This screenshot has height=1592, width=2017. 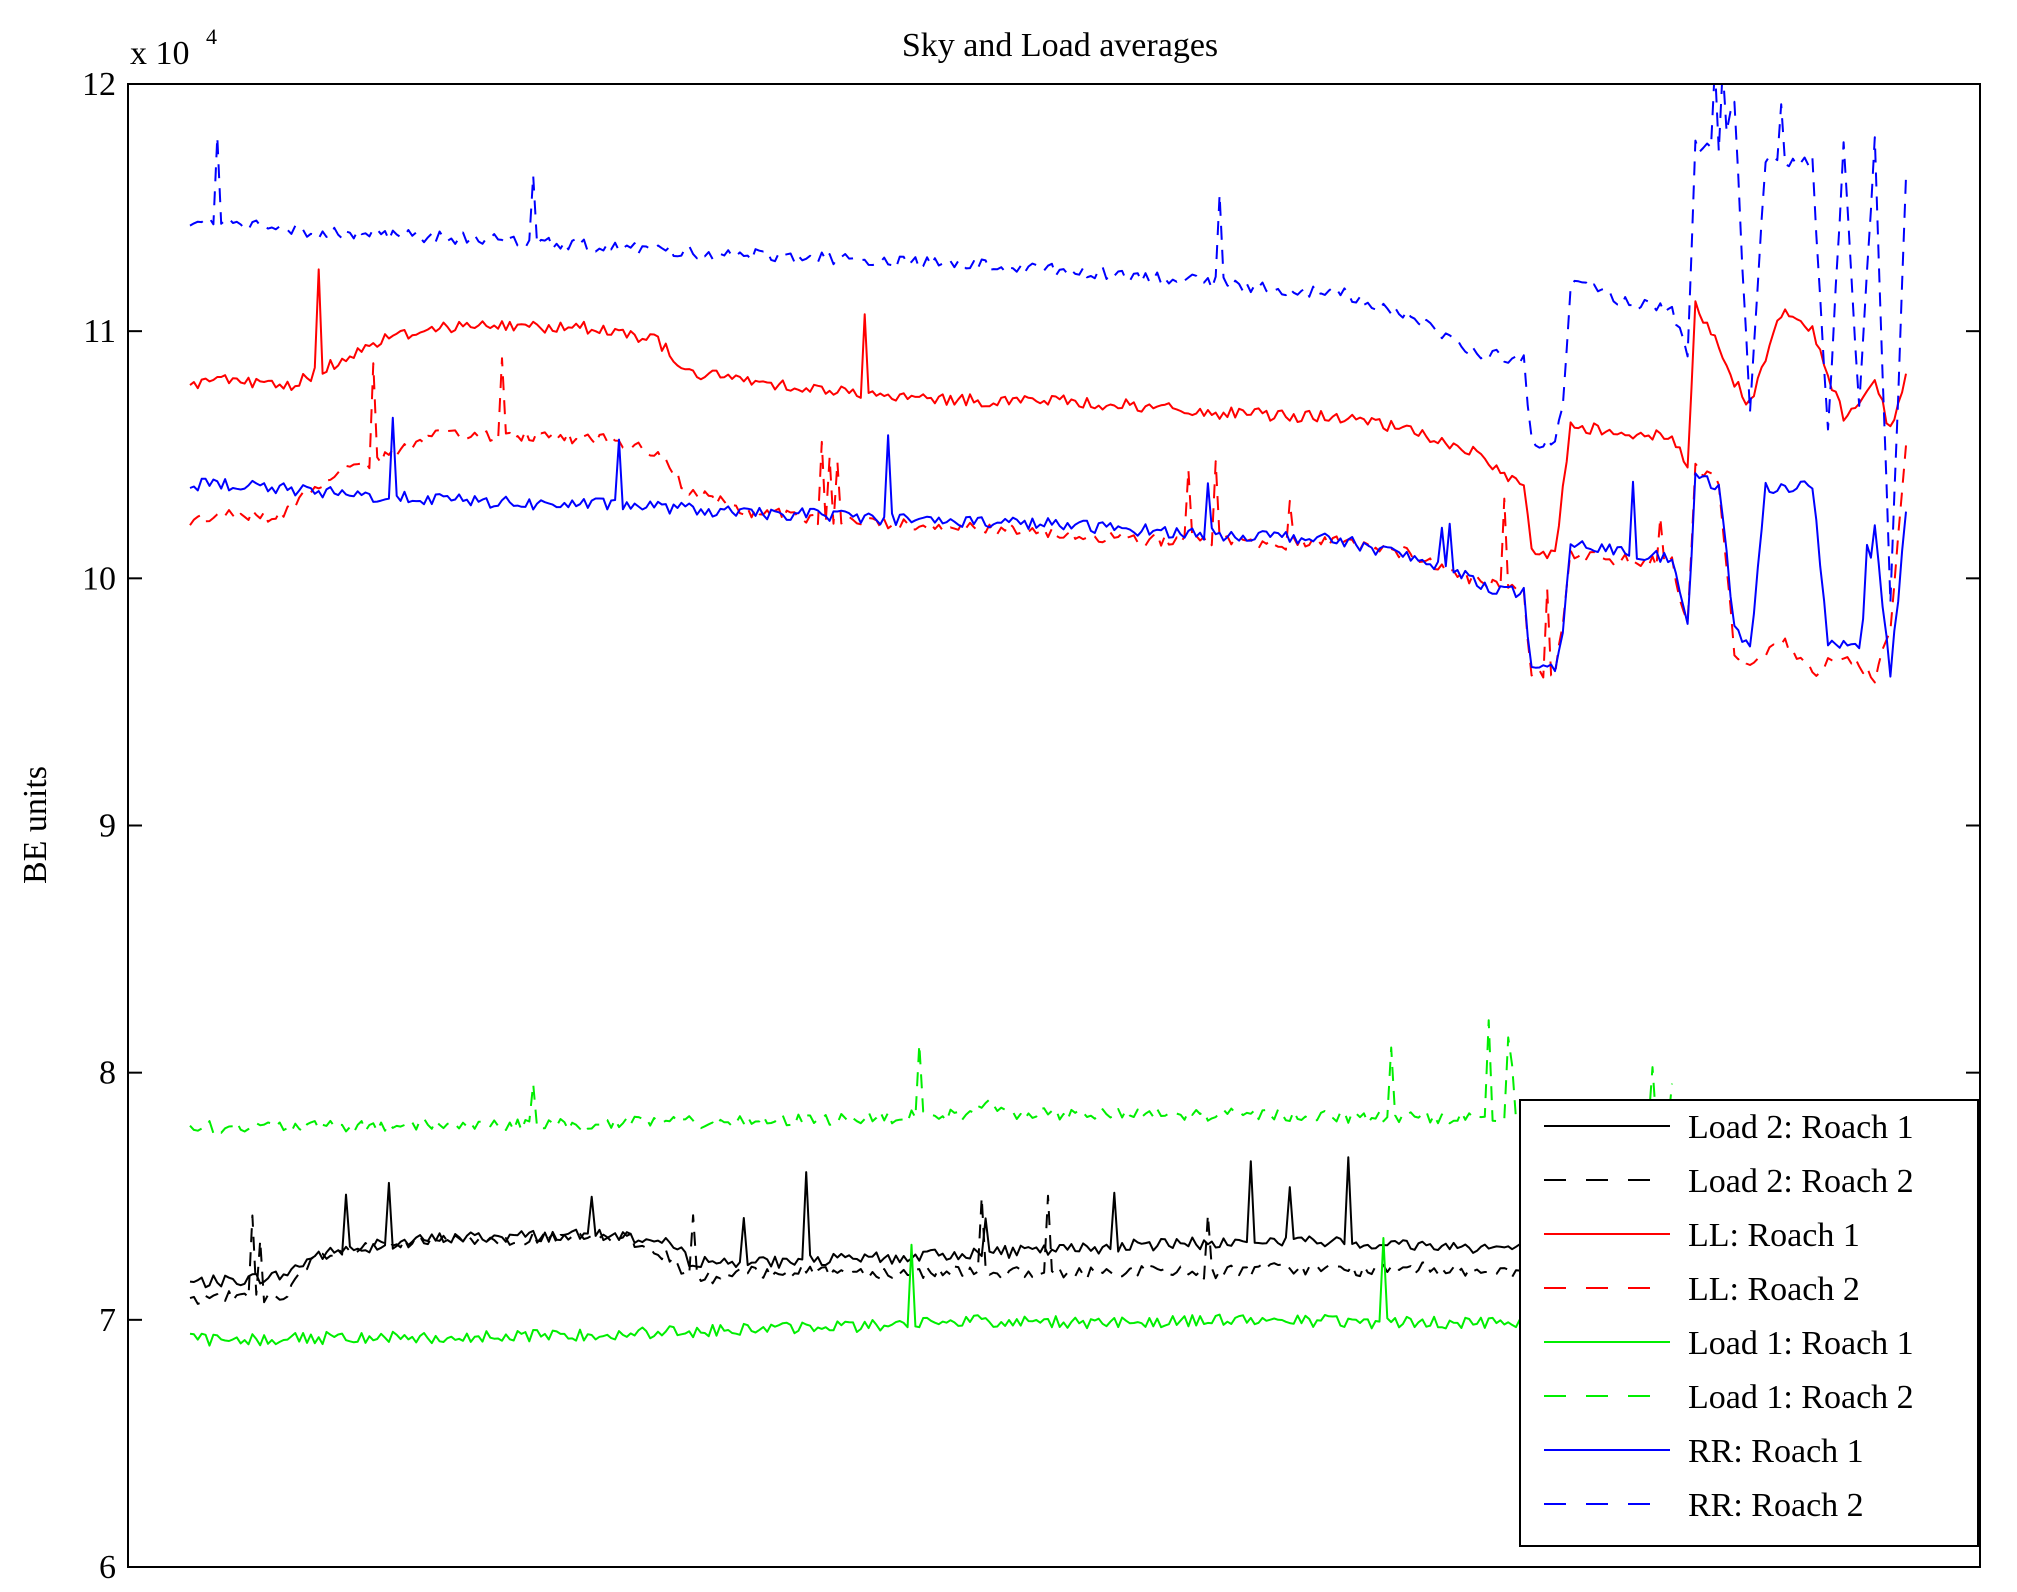 I want to click on y-tick-label: 6, so click(x=107, y=1567).